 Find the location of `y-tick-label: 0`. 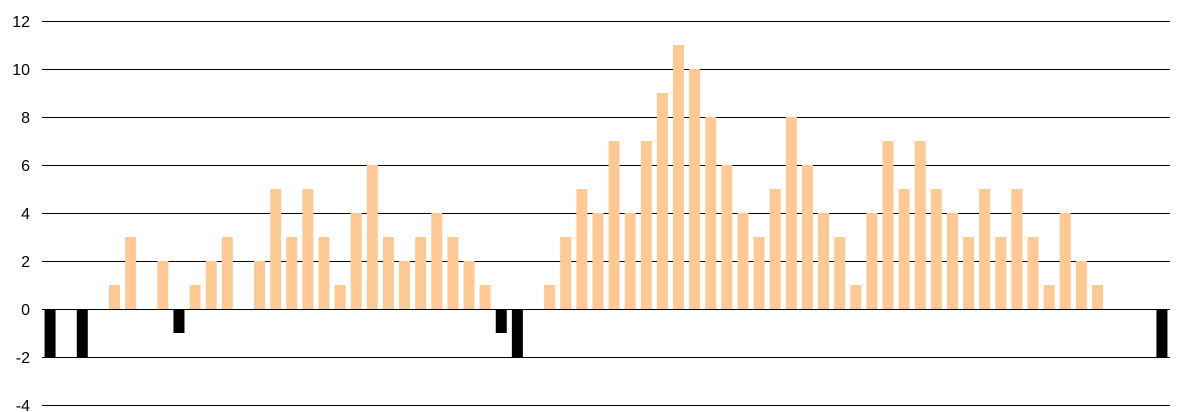

y-tick-label: 0 is located at coordinates (25, 310).